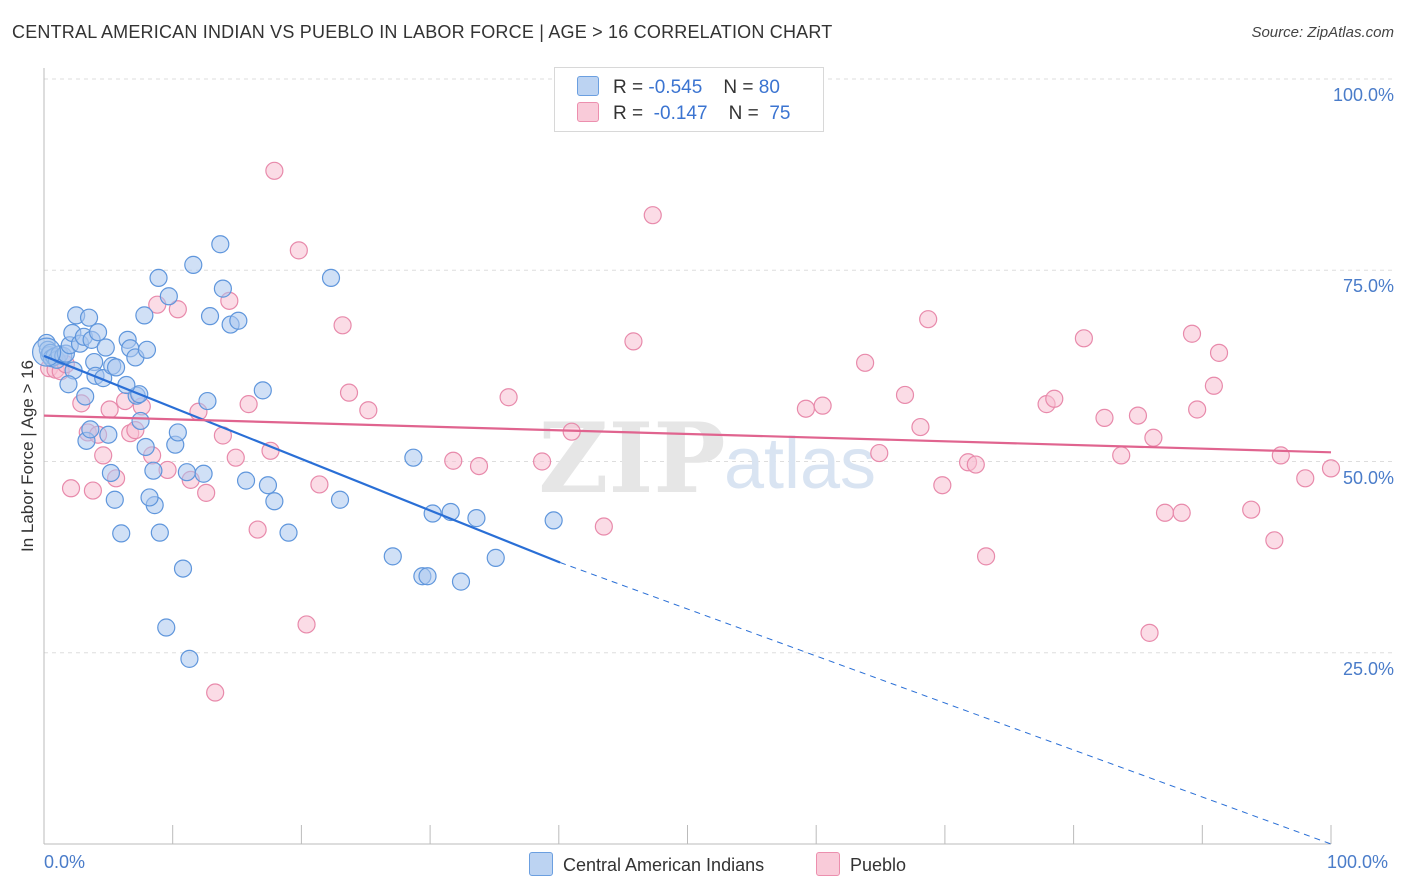  I want to click on legend-r-label: R =, so click(628, 87).